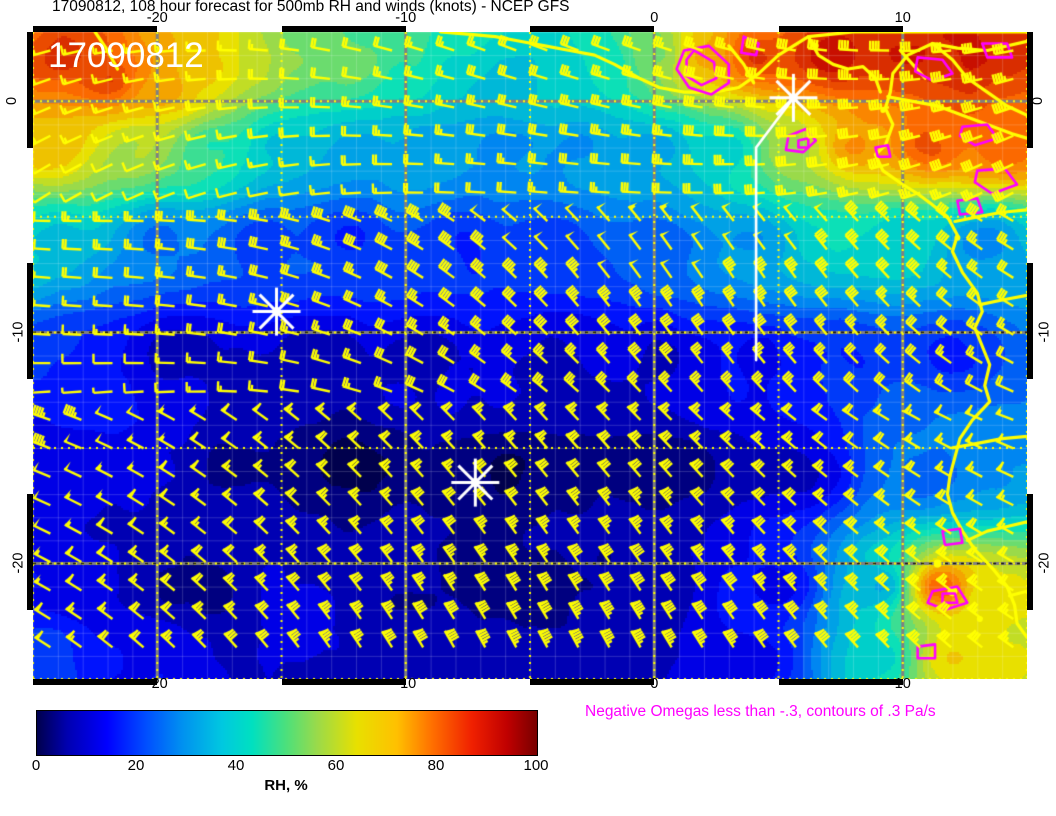 This screenshot has width=1056, height=816. What do you see at coordinates (286, 785) in the screenshot?
I see `colorbar-label: RH, %` at bounding box center [286, 785].